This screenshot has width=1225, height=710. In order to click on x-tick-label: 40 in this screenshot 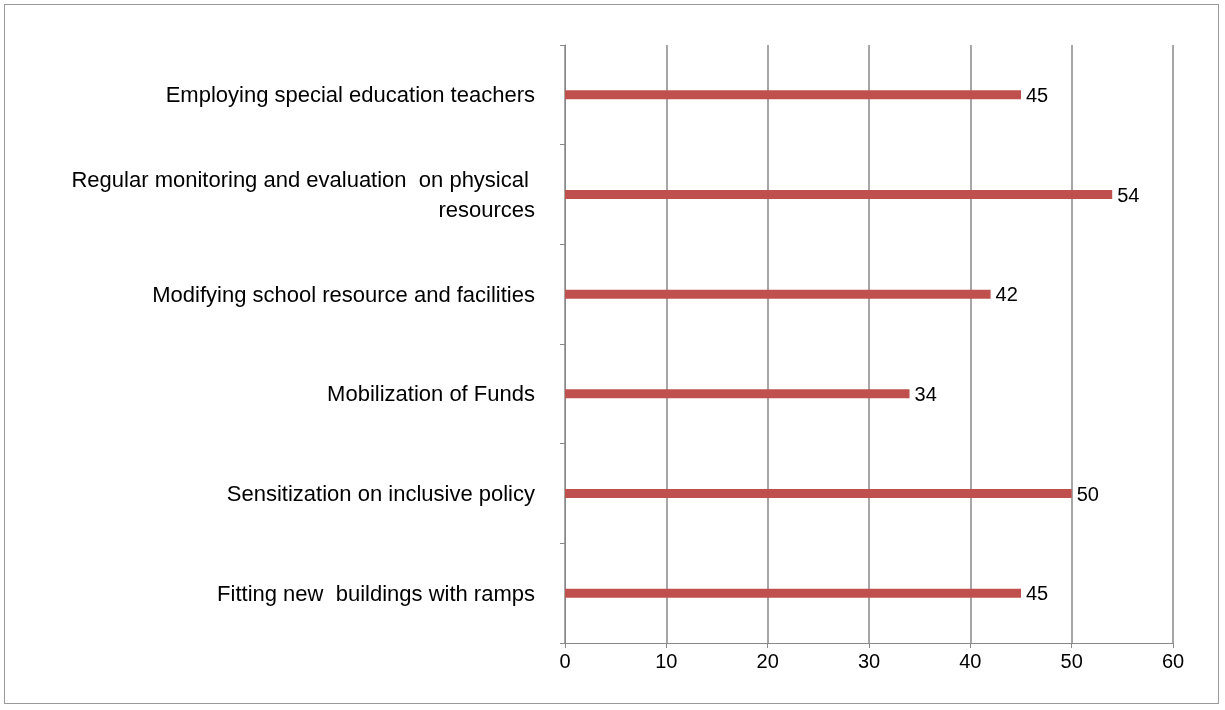, I will do `click(970, 661)`.